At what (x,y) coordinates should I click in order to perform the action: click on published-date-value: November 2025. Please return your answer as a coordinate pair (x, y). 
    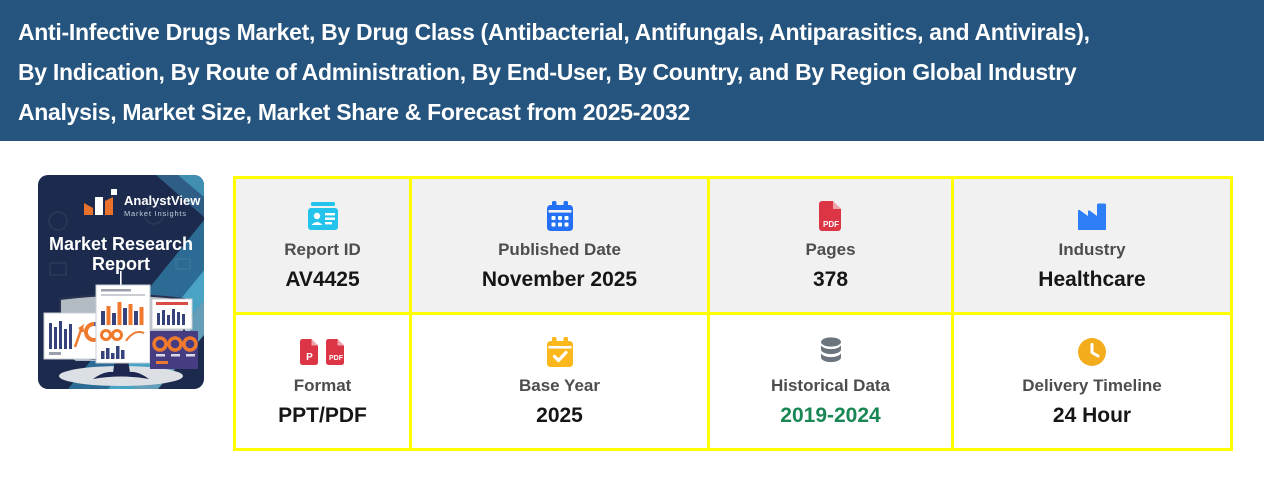
    Looking at the image, I should click on (559, 279).